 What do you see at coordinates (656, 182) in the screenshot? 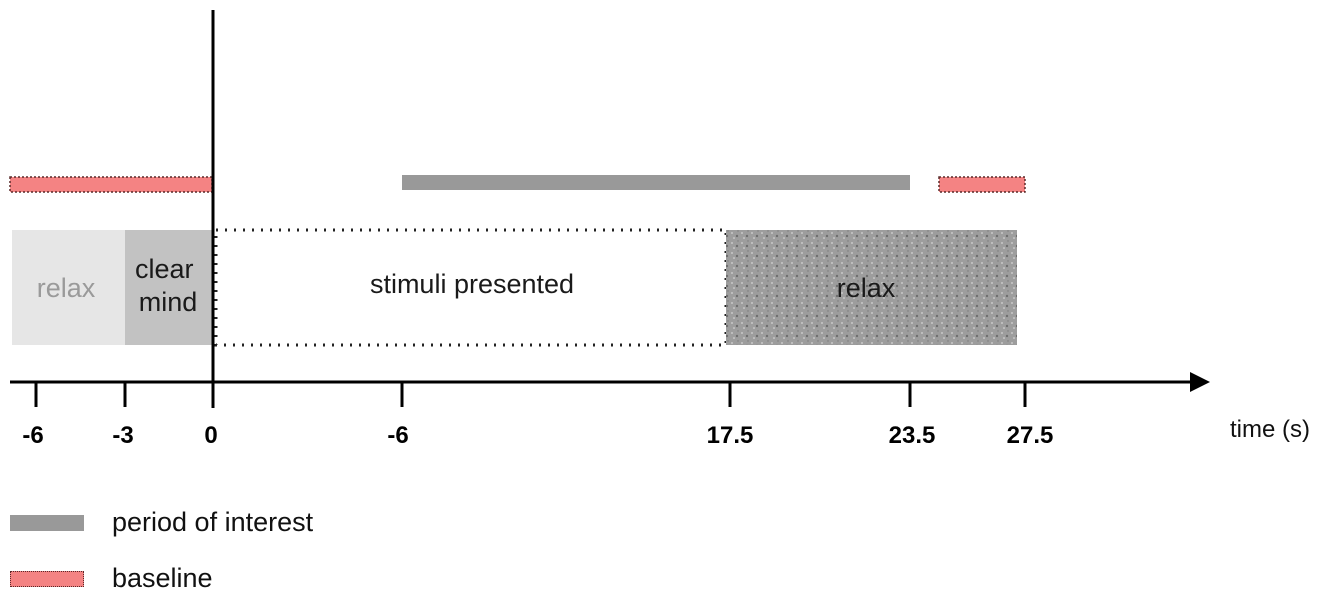
I see `period-of-interest-bar` at bounding box center [656, 182].